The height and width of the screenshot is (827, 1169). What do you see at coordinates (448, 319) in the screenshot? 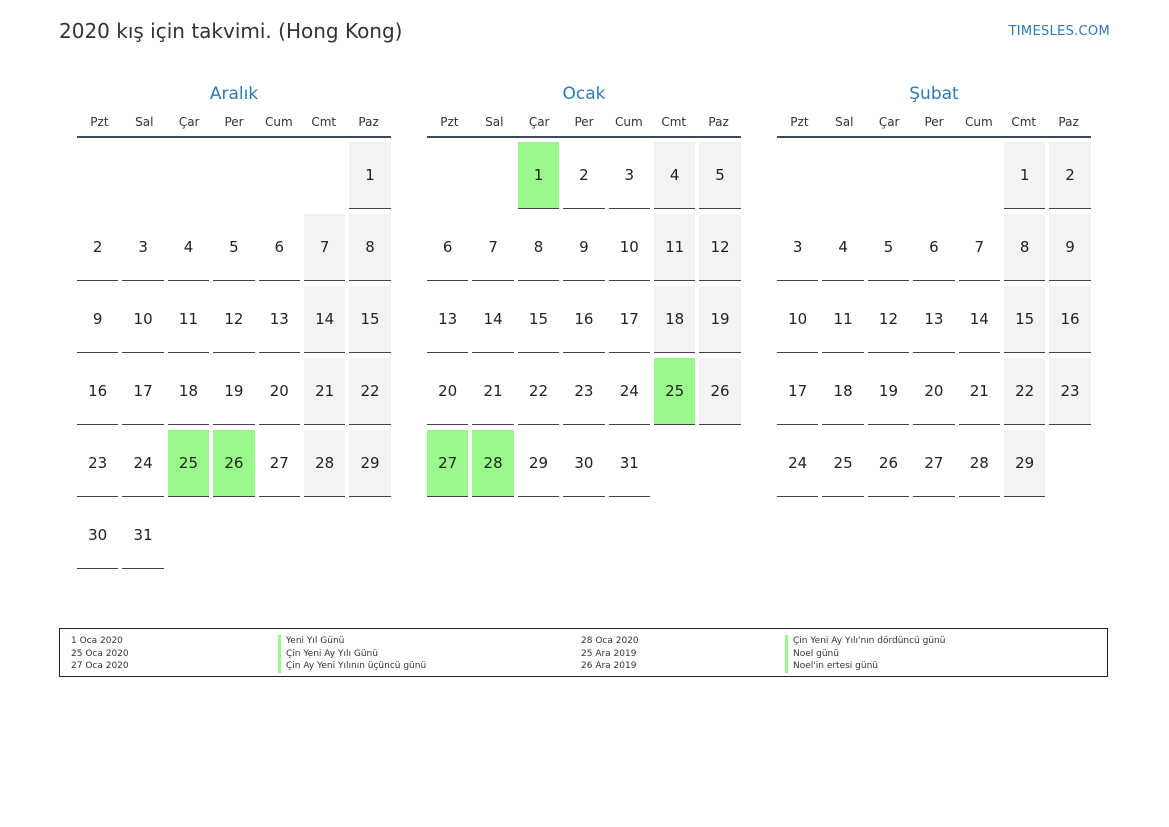
I see `day-cell: 13` at bounding box center [448, 319].